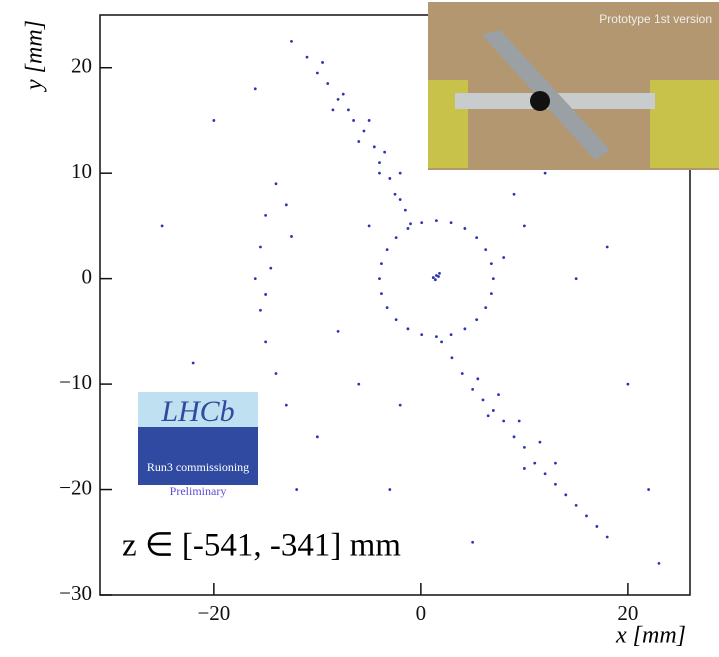  What do you see at coordinates (213, 613) in the screenshot?
I see `x-tick-label: −20` at bounding box center [213, 613].